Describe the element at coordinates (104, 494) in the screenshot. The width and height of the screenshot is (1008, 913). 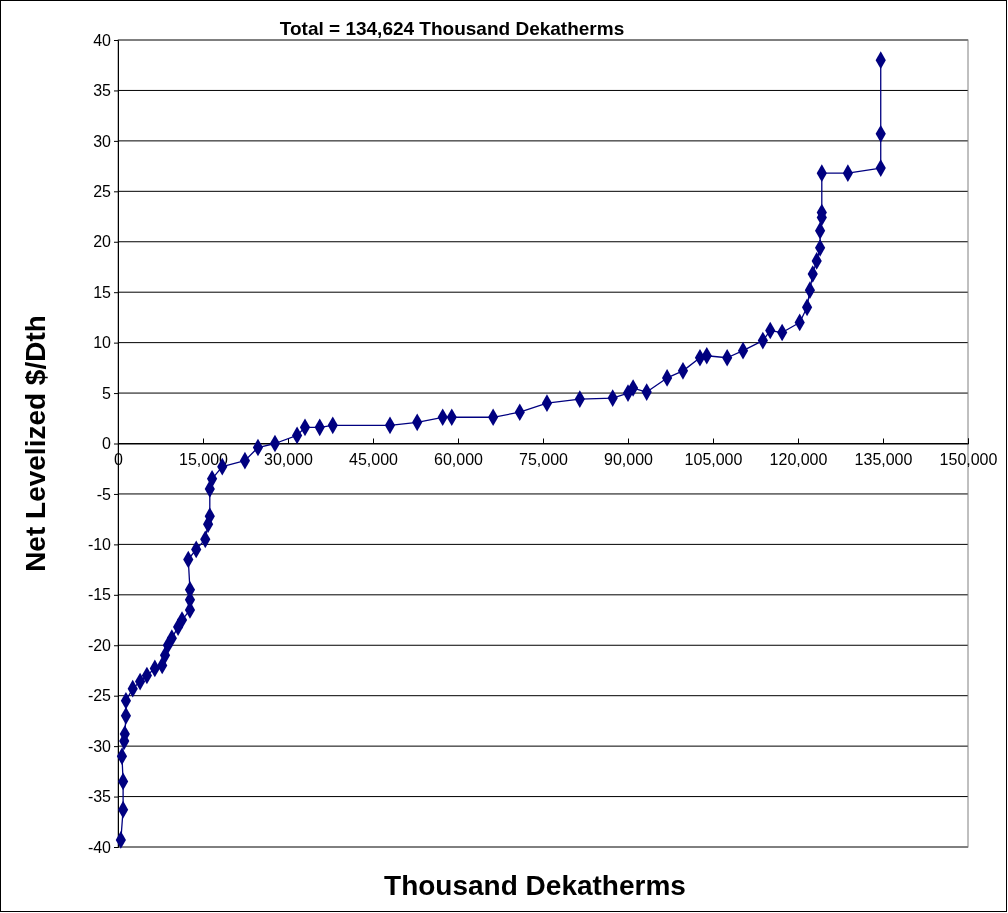
I see `y-tick-label: -5` at that location.